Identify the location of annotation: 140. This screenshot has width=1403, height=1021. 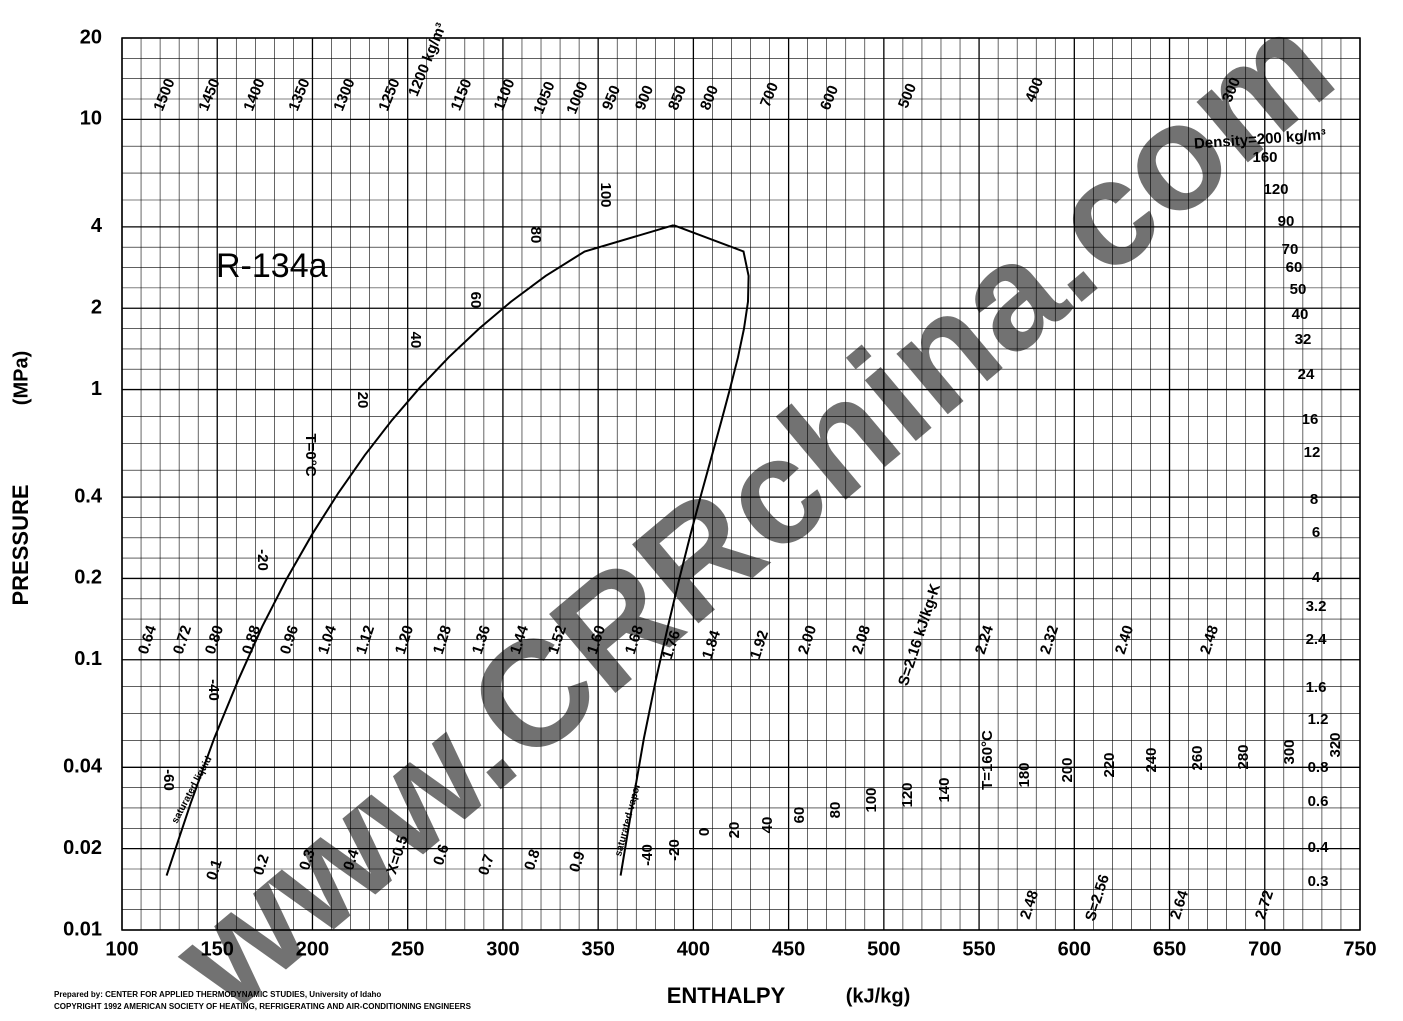
(944, 789).